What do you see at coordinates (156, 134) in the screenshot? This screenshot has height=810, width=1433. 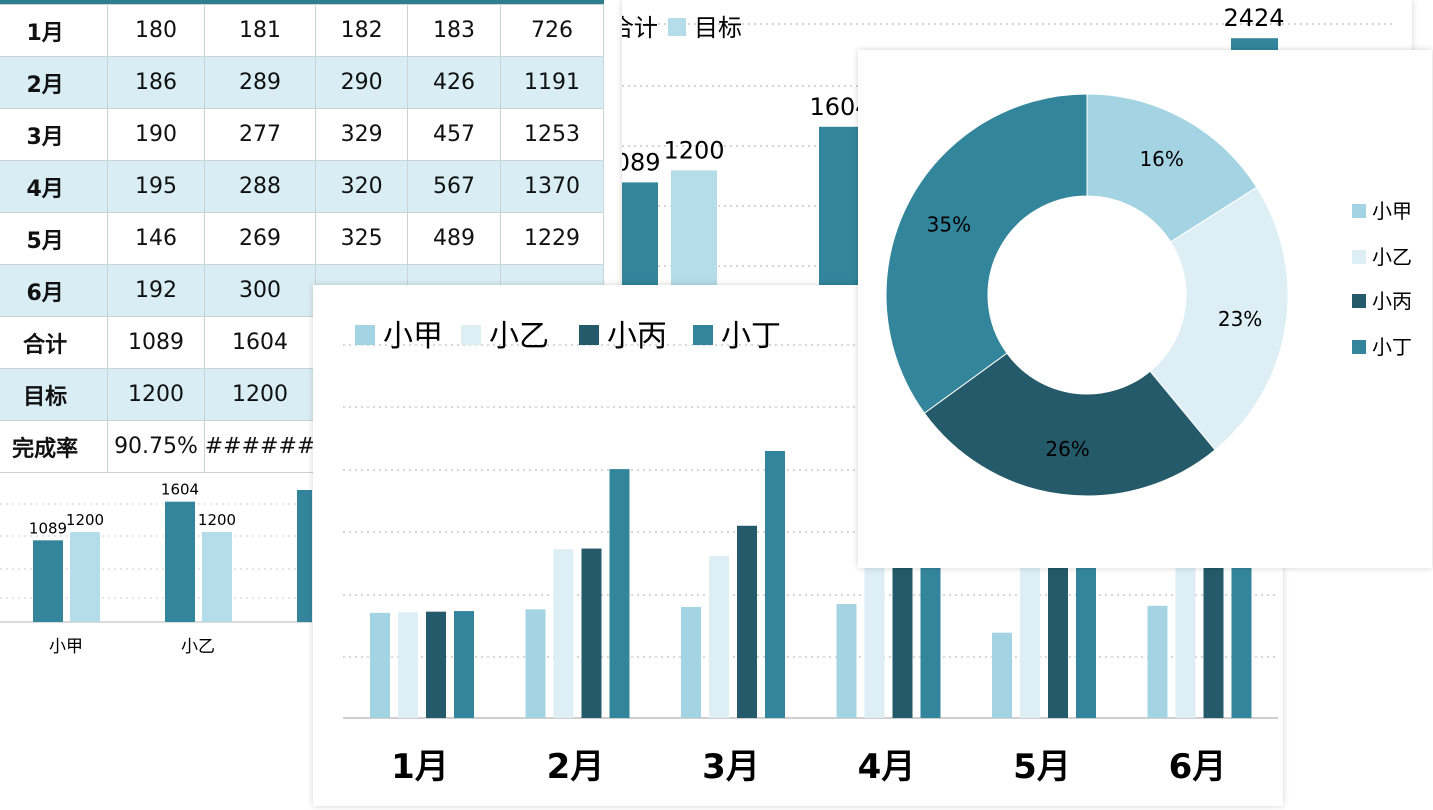 I see `table-cell: 190` at bounding box center [156, 134].